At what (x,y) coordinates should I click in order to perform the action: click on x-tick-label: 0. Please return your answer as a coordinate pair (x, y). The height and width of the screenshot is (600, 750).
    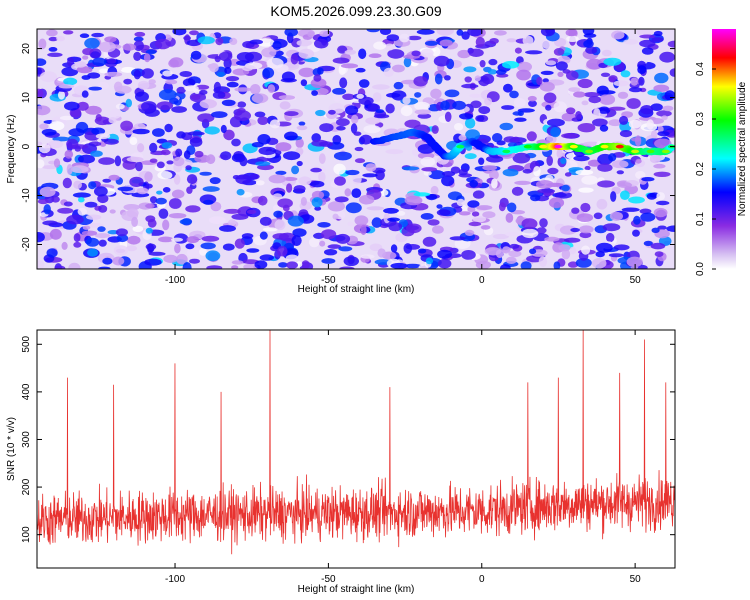
    Looking at the image, I should click on (482, 280).